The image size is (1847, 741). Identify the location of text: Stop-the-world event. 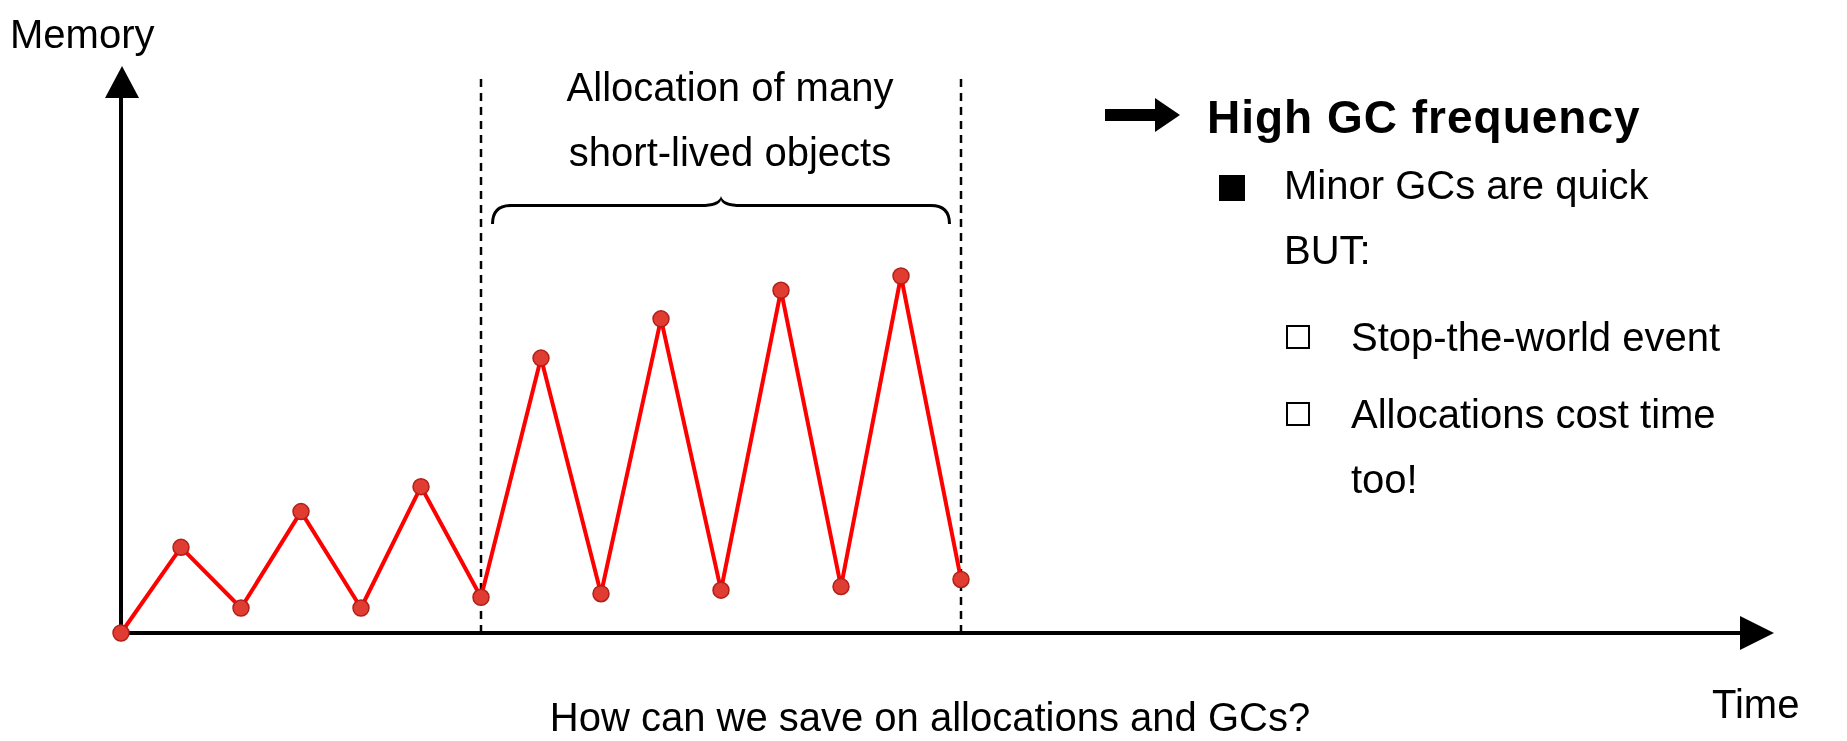
(1536, 337).